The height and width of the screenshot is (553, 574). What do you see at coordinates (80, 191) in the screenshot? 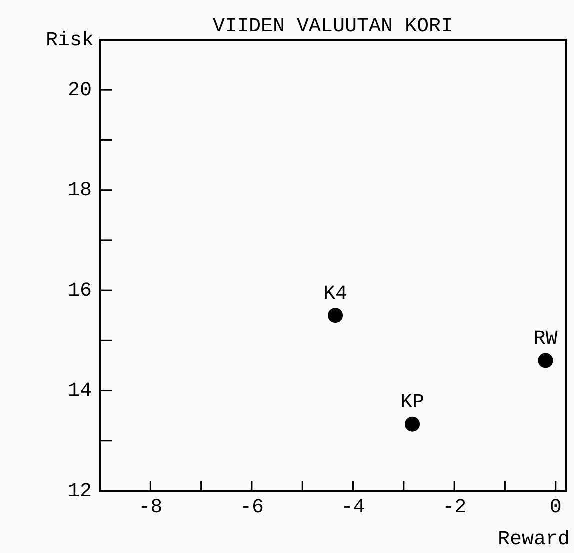
I see `y-tick-label: 18` at bounding box center [80, 191].